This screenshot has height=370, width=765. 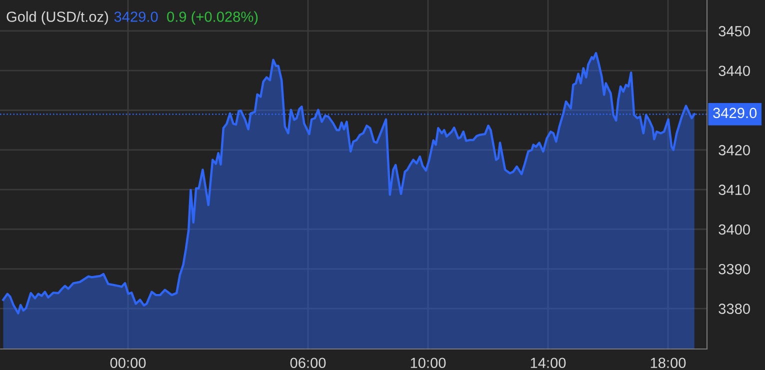 What do you see at coordinates (136, 17) in the screenshot?
I see `annotation: 3429.0` at bounding box center [136, 17].